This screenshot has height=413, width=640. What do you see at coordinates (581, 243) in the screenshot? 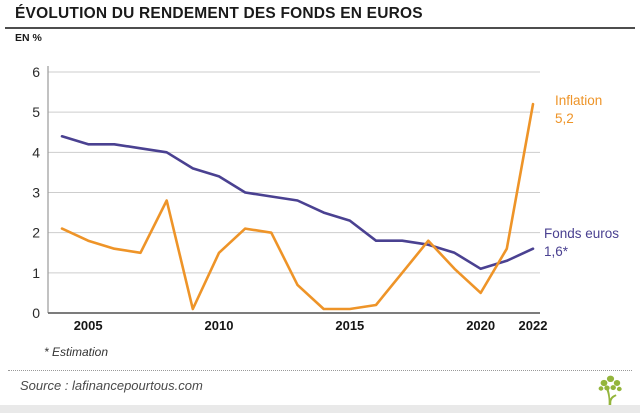
I see `annotation-fonds-euros: Fonds euros 1,6*` at bounding box center [581, 243].